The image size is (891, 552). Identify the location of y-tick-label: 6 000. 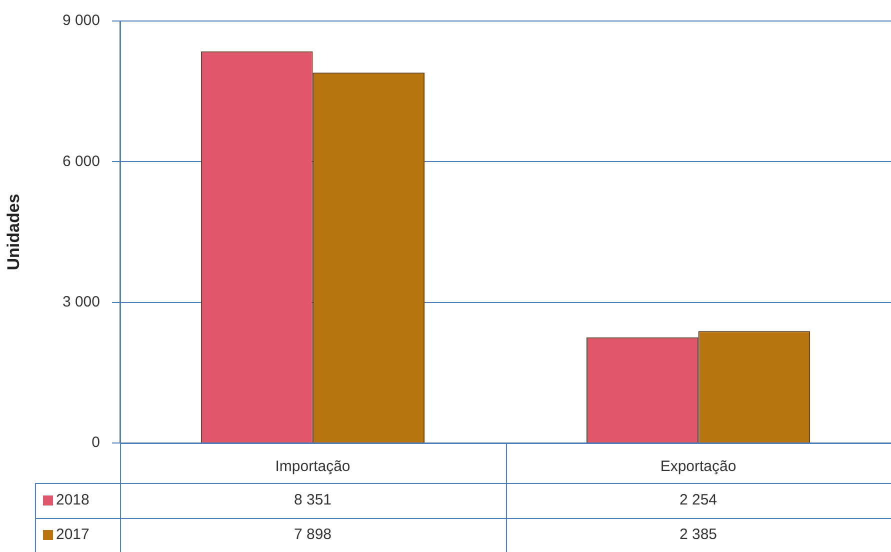
(81, 161).